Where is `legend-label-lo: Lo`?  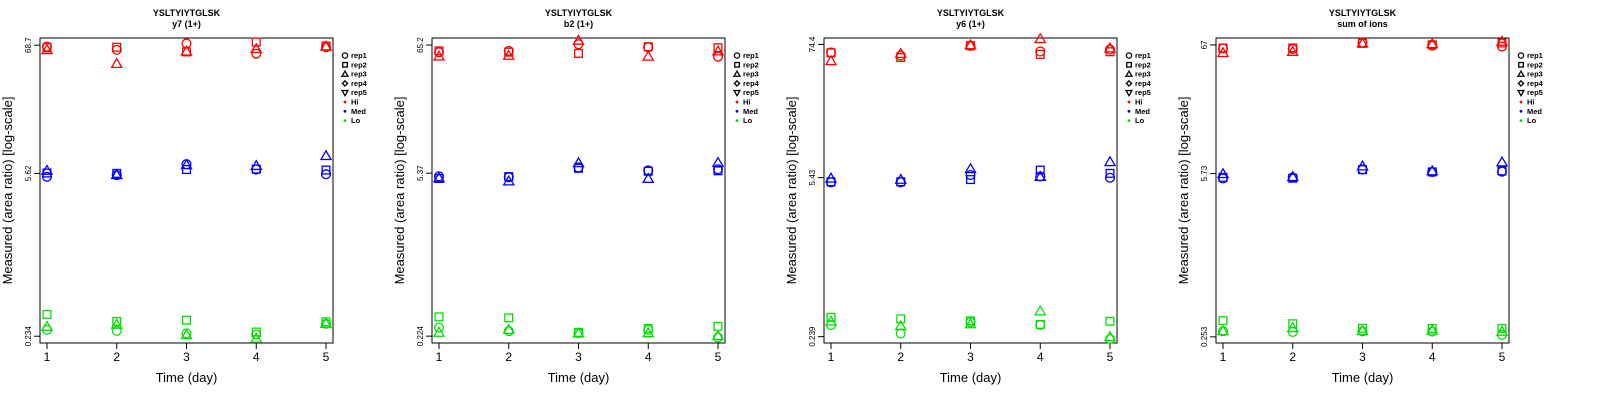
legend-label-lo: Lo is located at coordinates (1140, 120).